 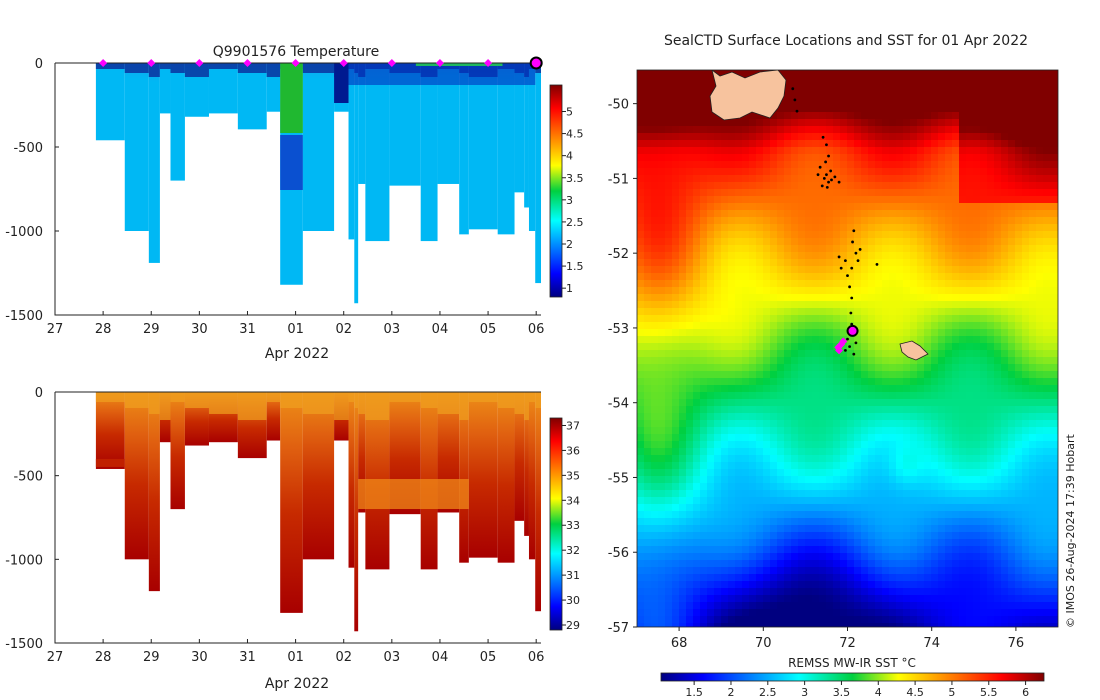 I want to click on salinity-surface-layer, so click(x=351, y=397).